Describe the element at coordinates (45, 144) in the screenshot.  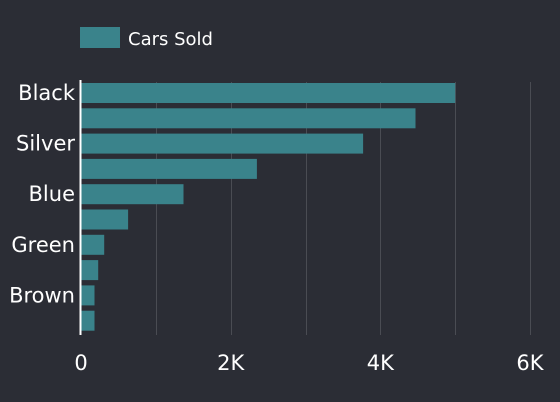
I see `y-tick-label: Silver` at that location.